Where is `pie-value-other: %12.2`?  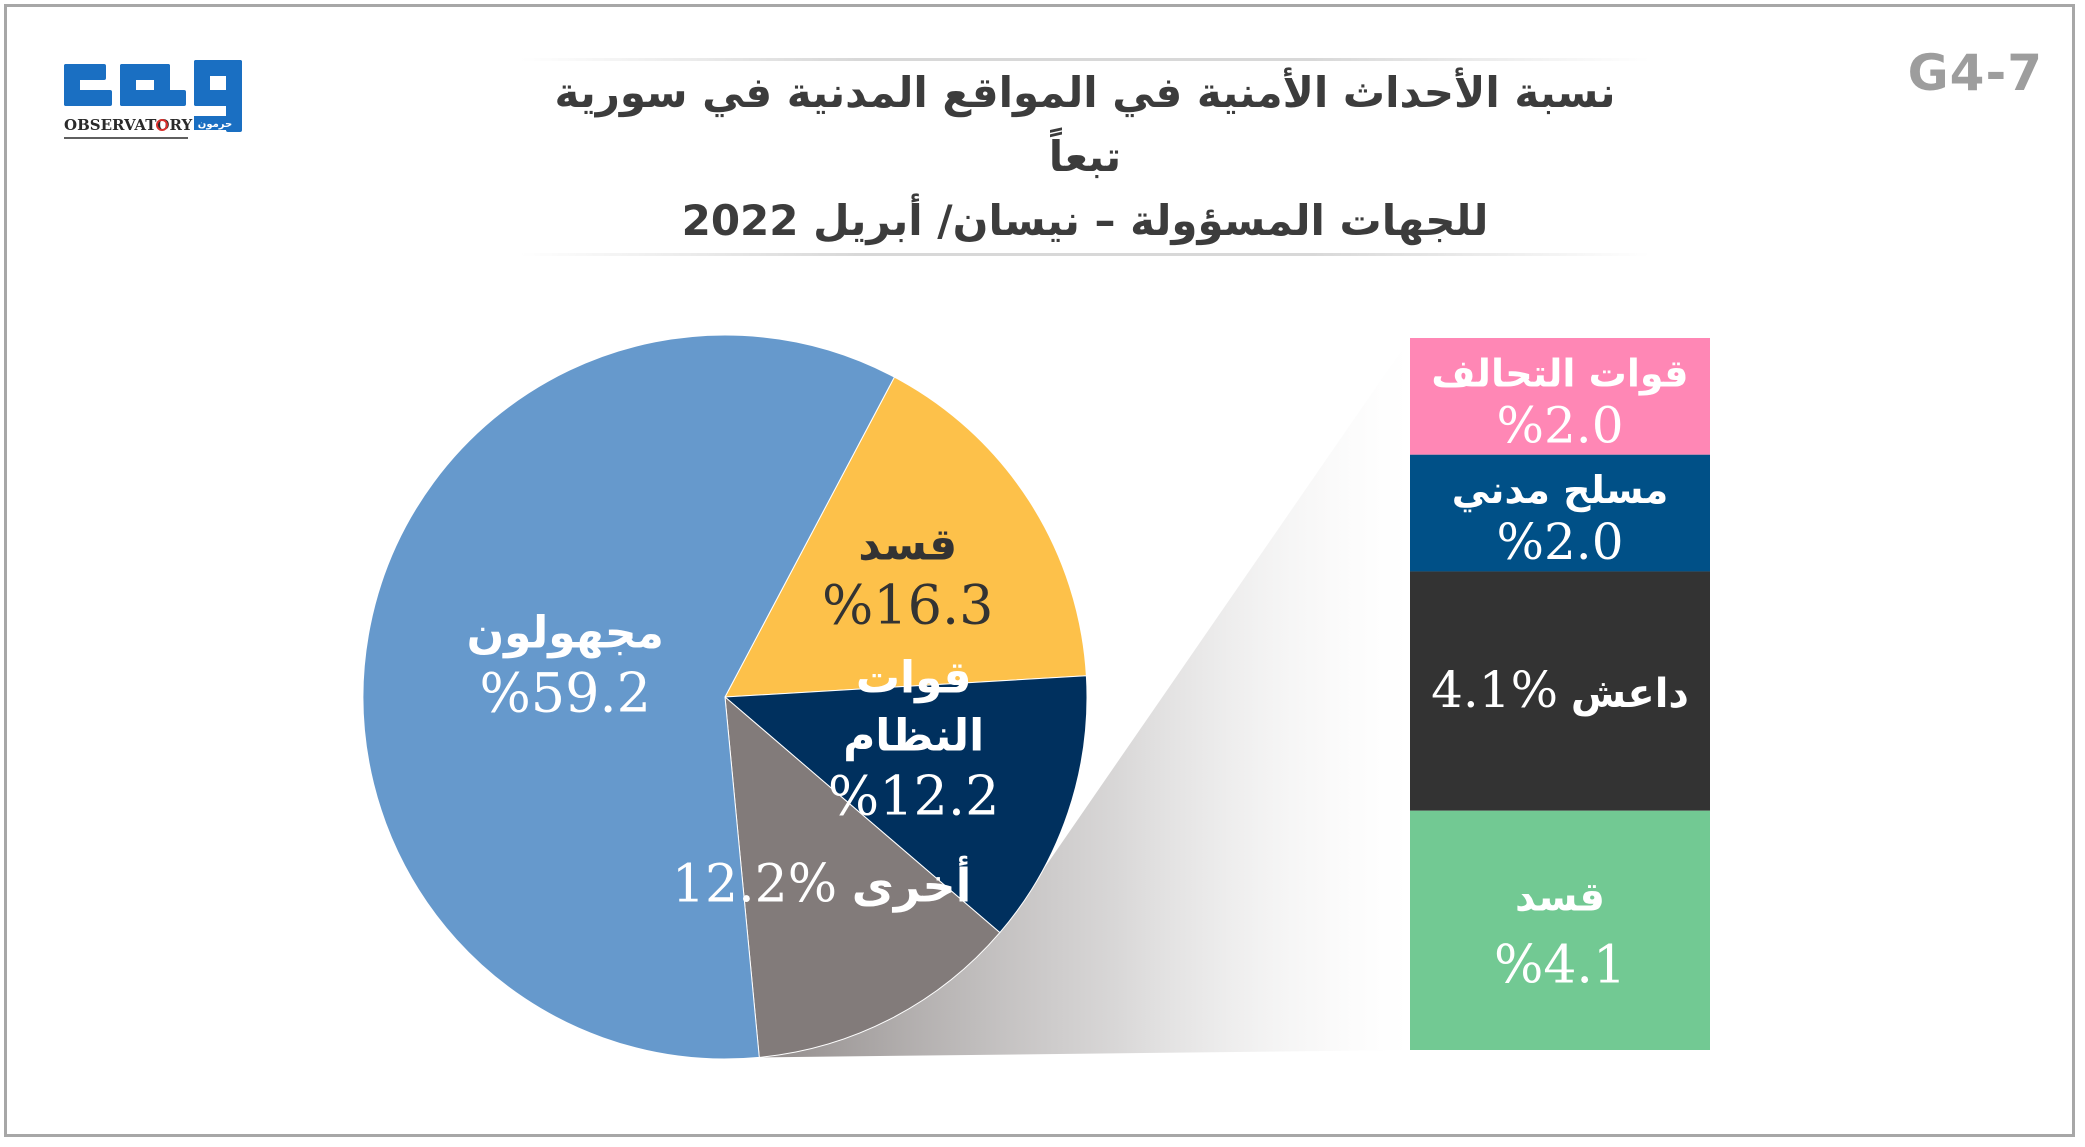 pie-value-other: %12.2 is located at coordinates (754, 884).